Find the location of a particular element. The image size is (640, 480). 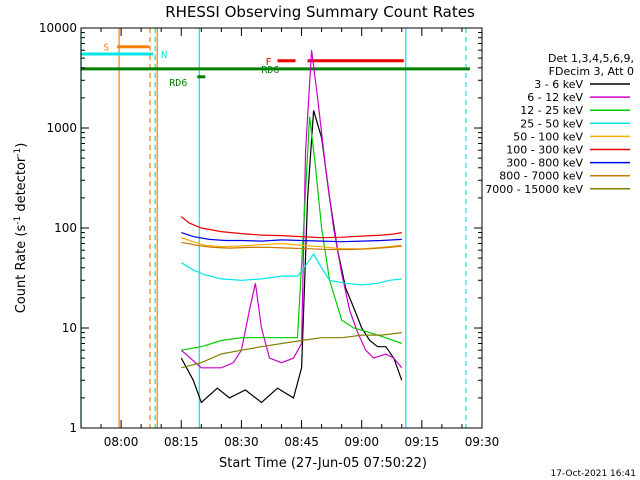

x-tick-label-3: 08:45 is located at coordinates (301, 442).